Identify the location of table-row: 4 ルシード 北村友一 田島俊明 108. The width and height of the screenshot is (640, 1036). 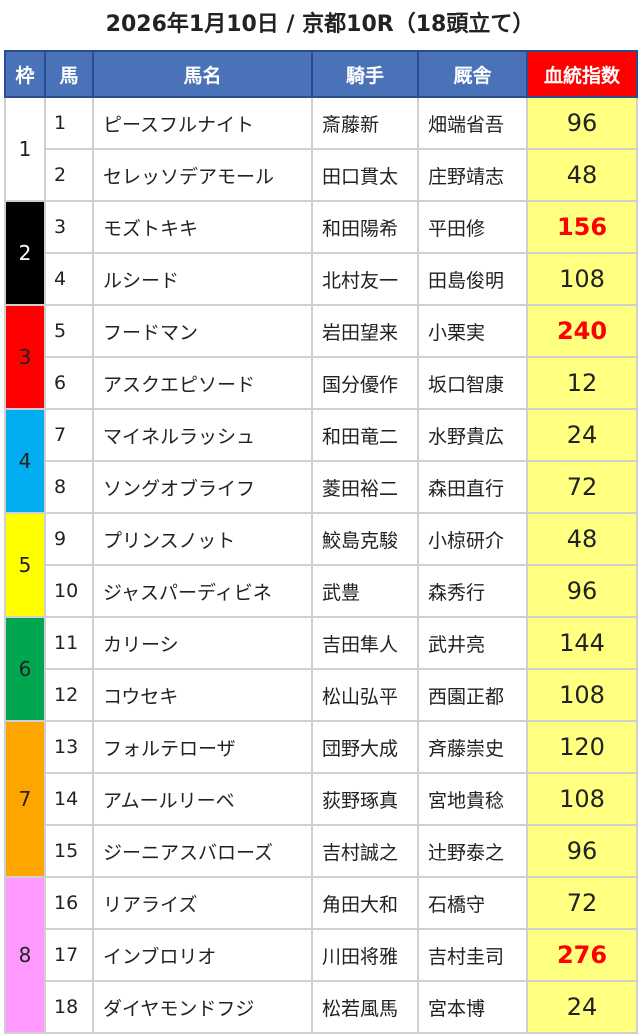
(321, 279).